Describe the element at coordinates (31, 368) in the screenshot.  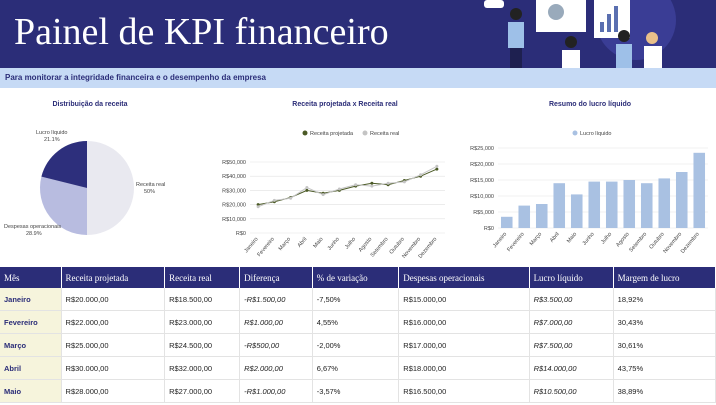
I see `table-cell: Abril` at that location.